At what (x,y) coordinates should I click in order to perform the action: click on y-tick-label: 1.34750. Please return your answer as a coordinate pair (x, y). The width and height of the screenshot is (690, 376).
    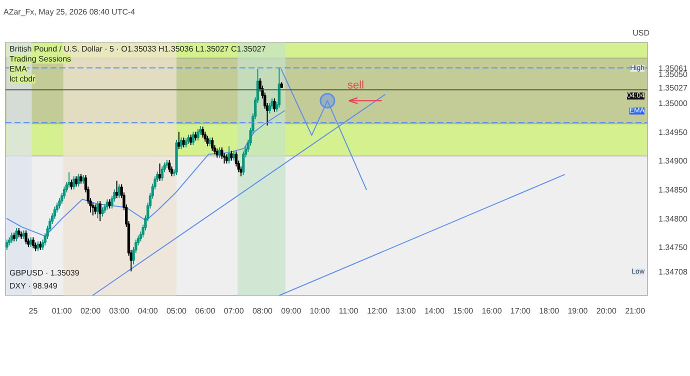
    Looking at the image, I should click on (673, 247).